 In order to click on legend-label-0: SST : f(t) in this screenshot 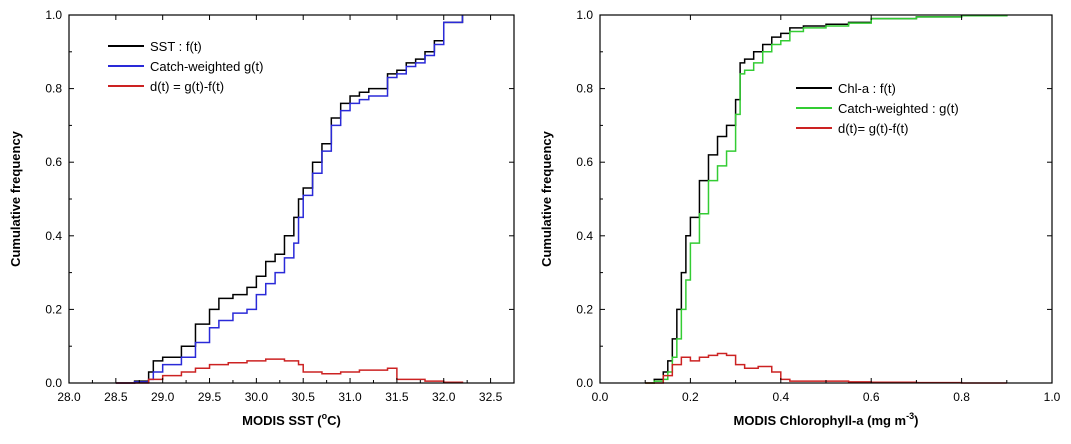, I will do `click(176, 46)`.